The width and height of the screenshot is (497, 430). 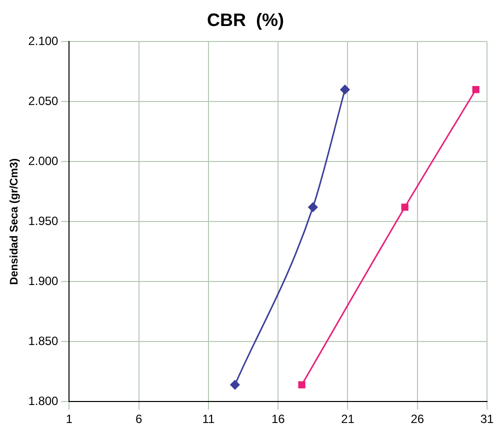 I want to click on x-tick-label: 26, so click(x=417, y=419).